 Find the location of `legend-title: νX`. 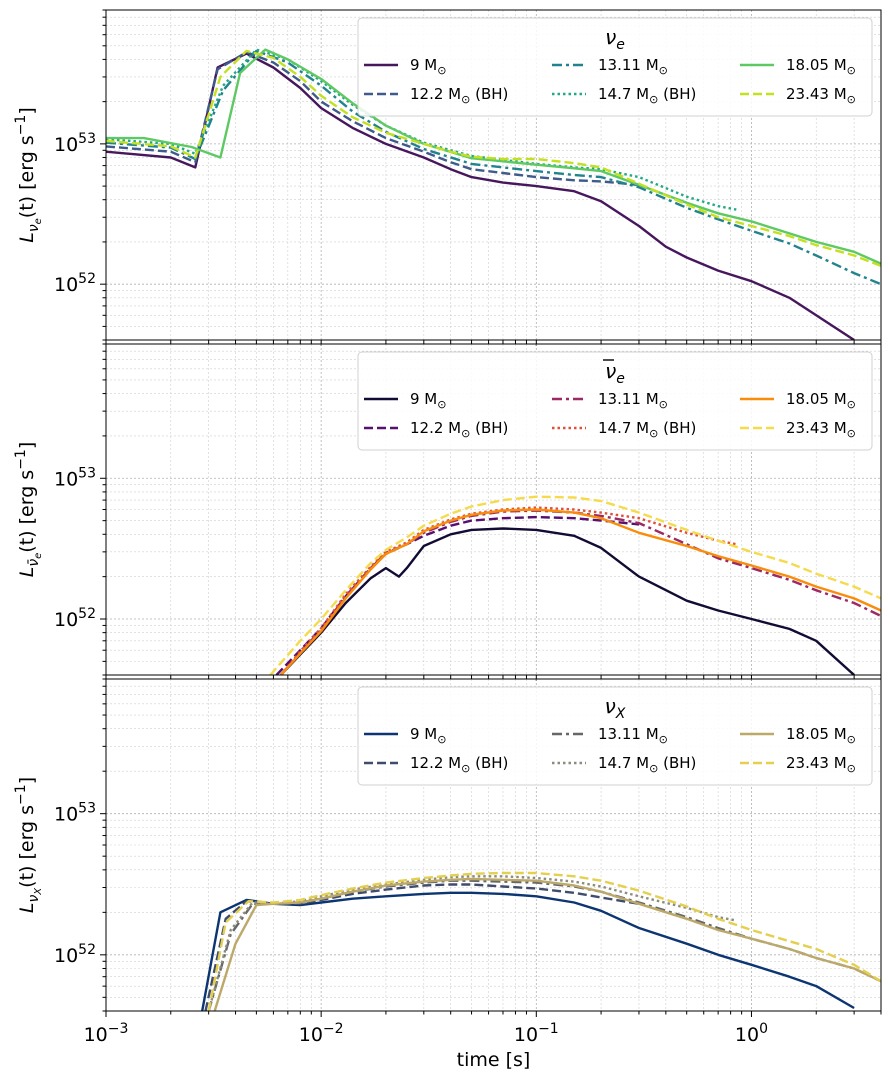

legend-title: νX is located at coordinates (615, 708).